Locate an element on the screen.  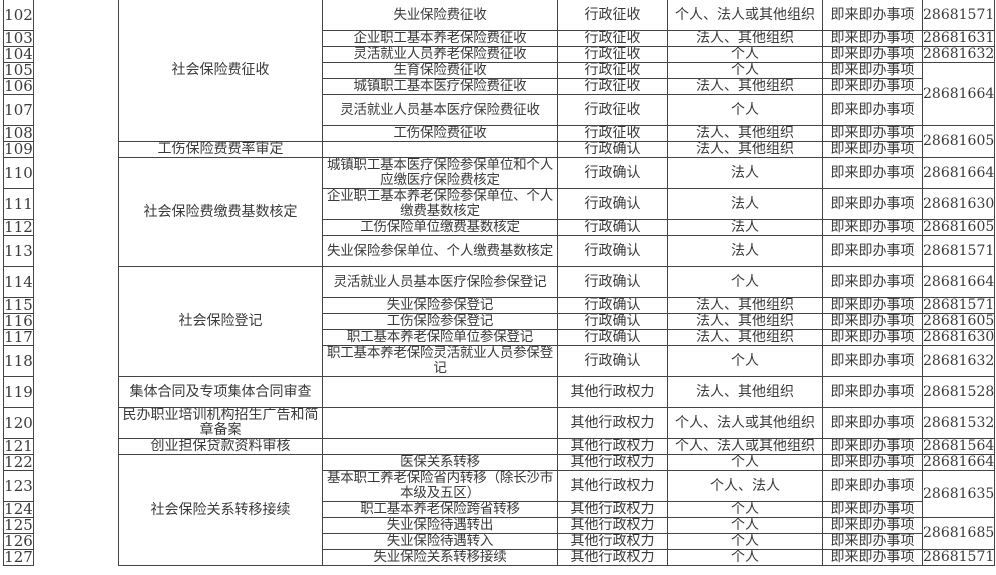
subject-cell: 个人、法人或其他组织 is located at coordinates (745, 15).